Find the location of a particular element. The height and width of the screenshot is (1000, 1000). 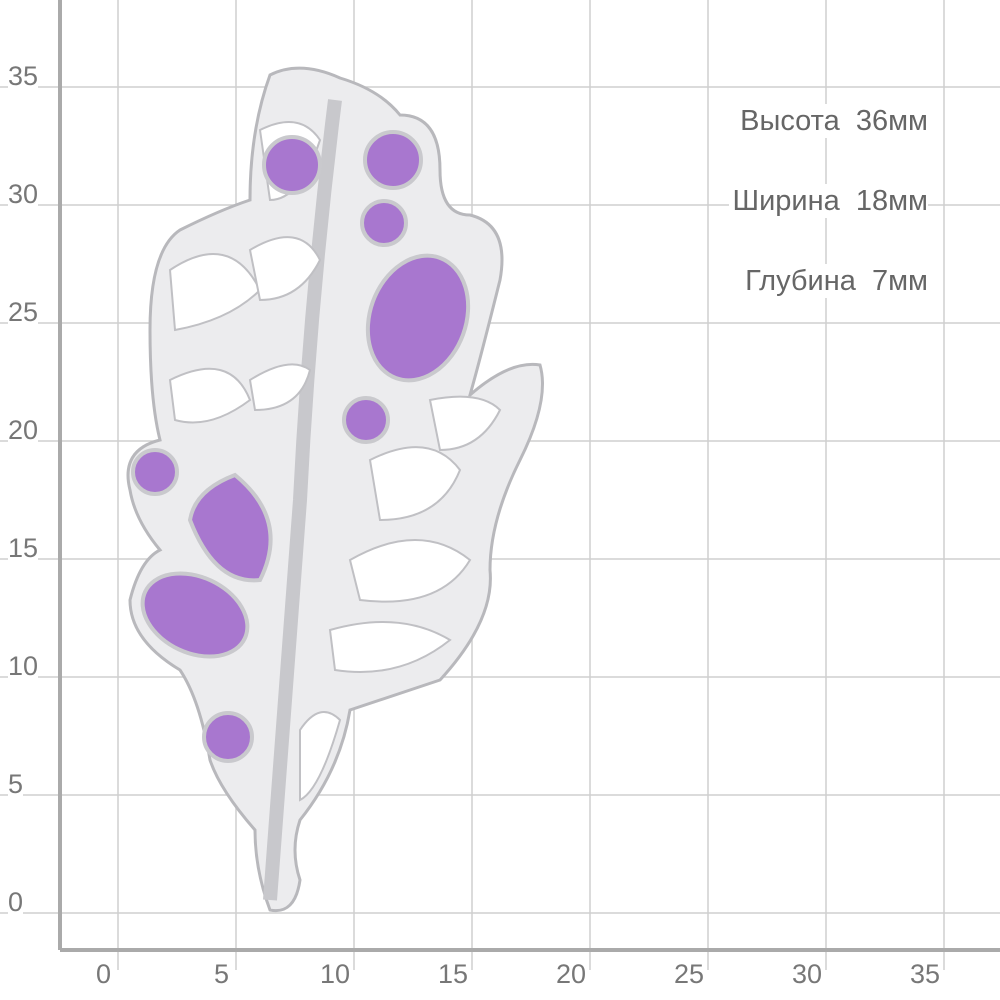

y-tick-label: 25 is located at coordinates (23, 312).